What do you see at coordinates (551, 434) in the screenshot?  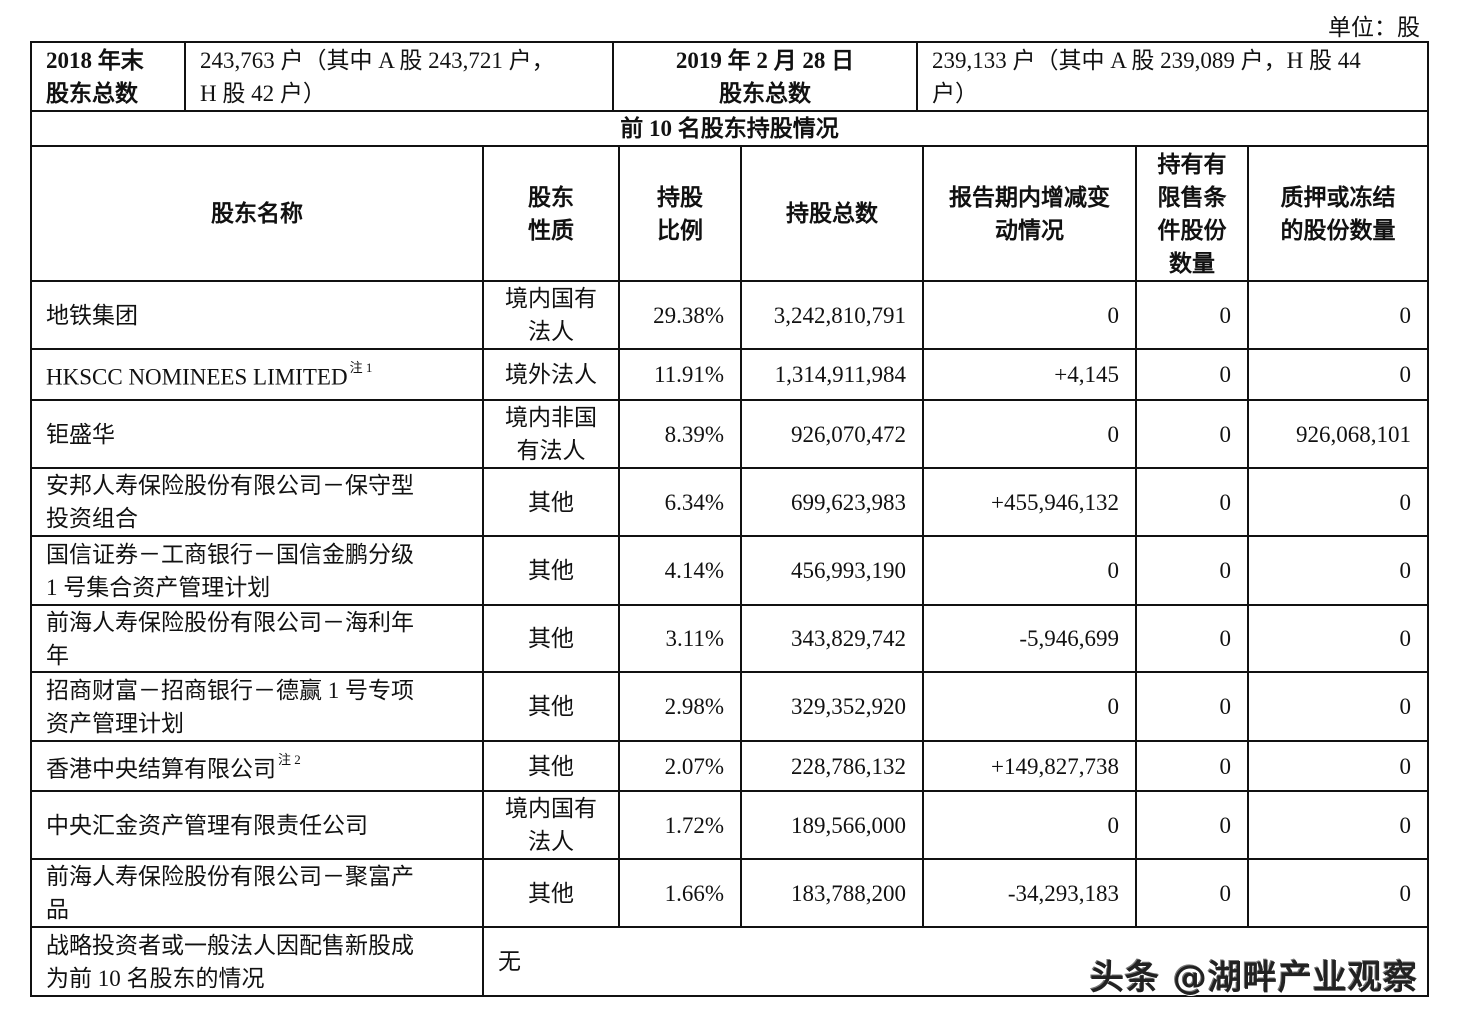 I see `cell-nature: 境内非国 有法人` at bounding box center [551, 434].